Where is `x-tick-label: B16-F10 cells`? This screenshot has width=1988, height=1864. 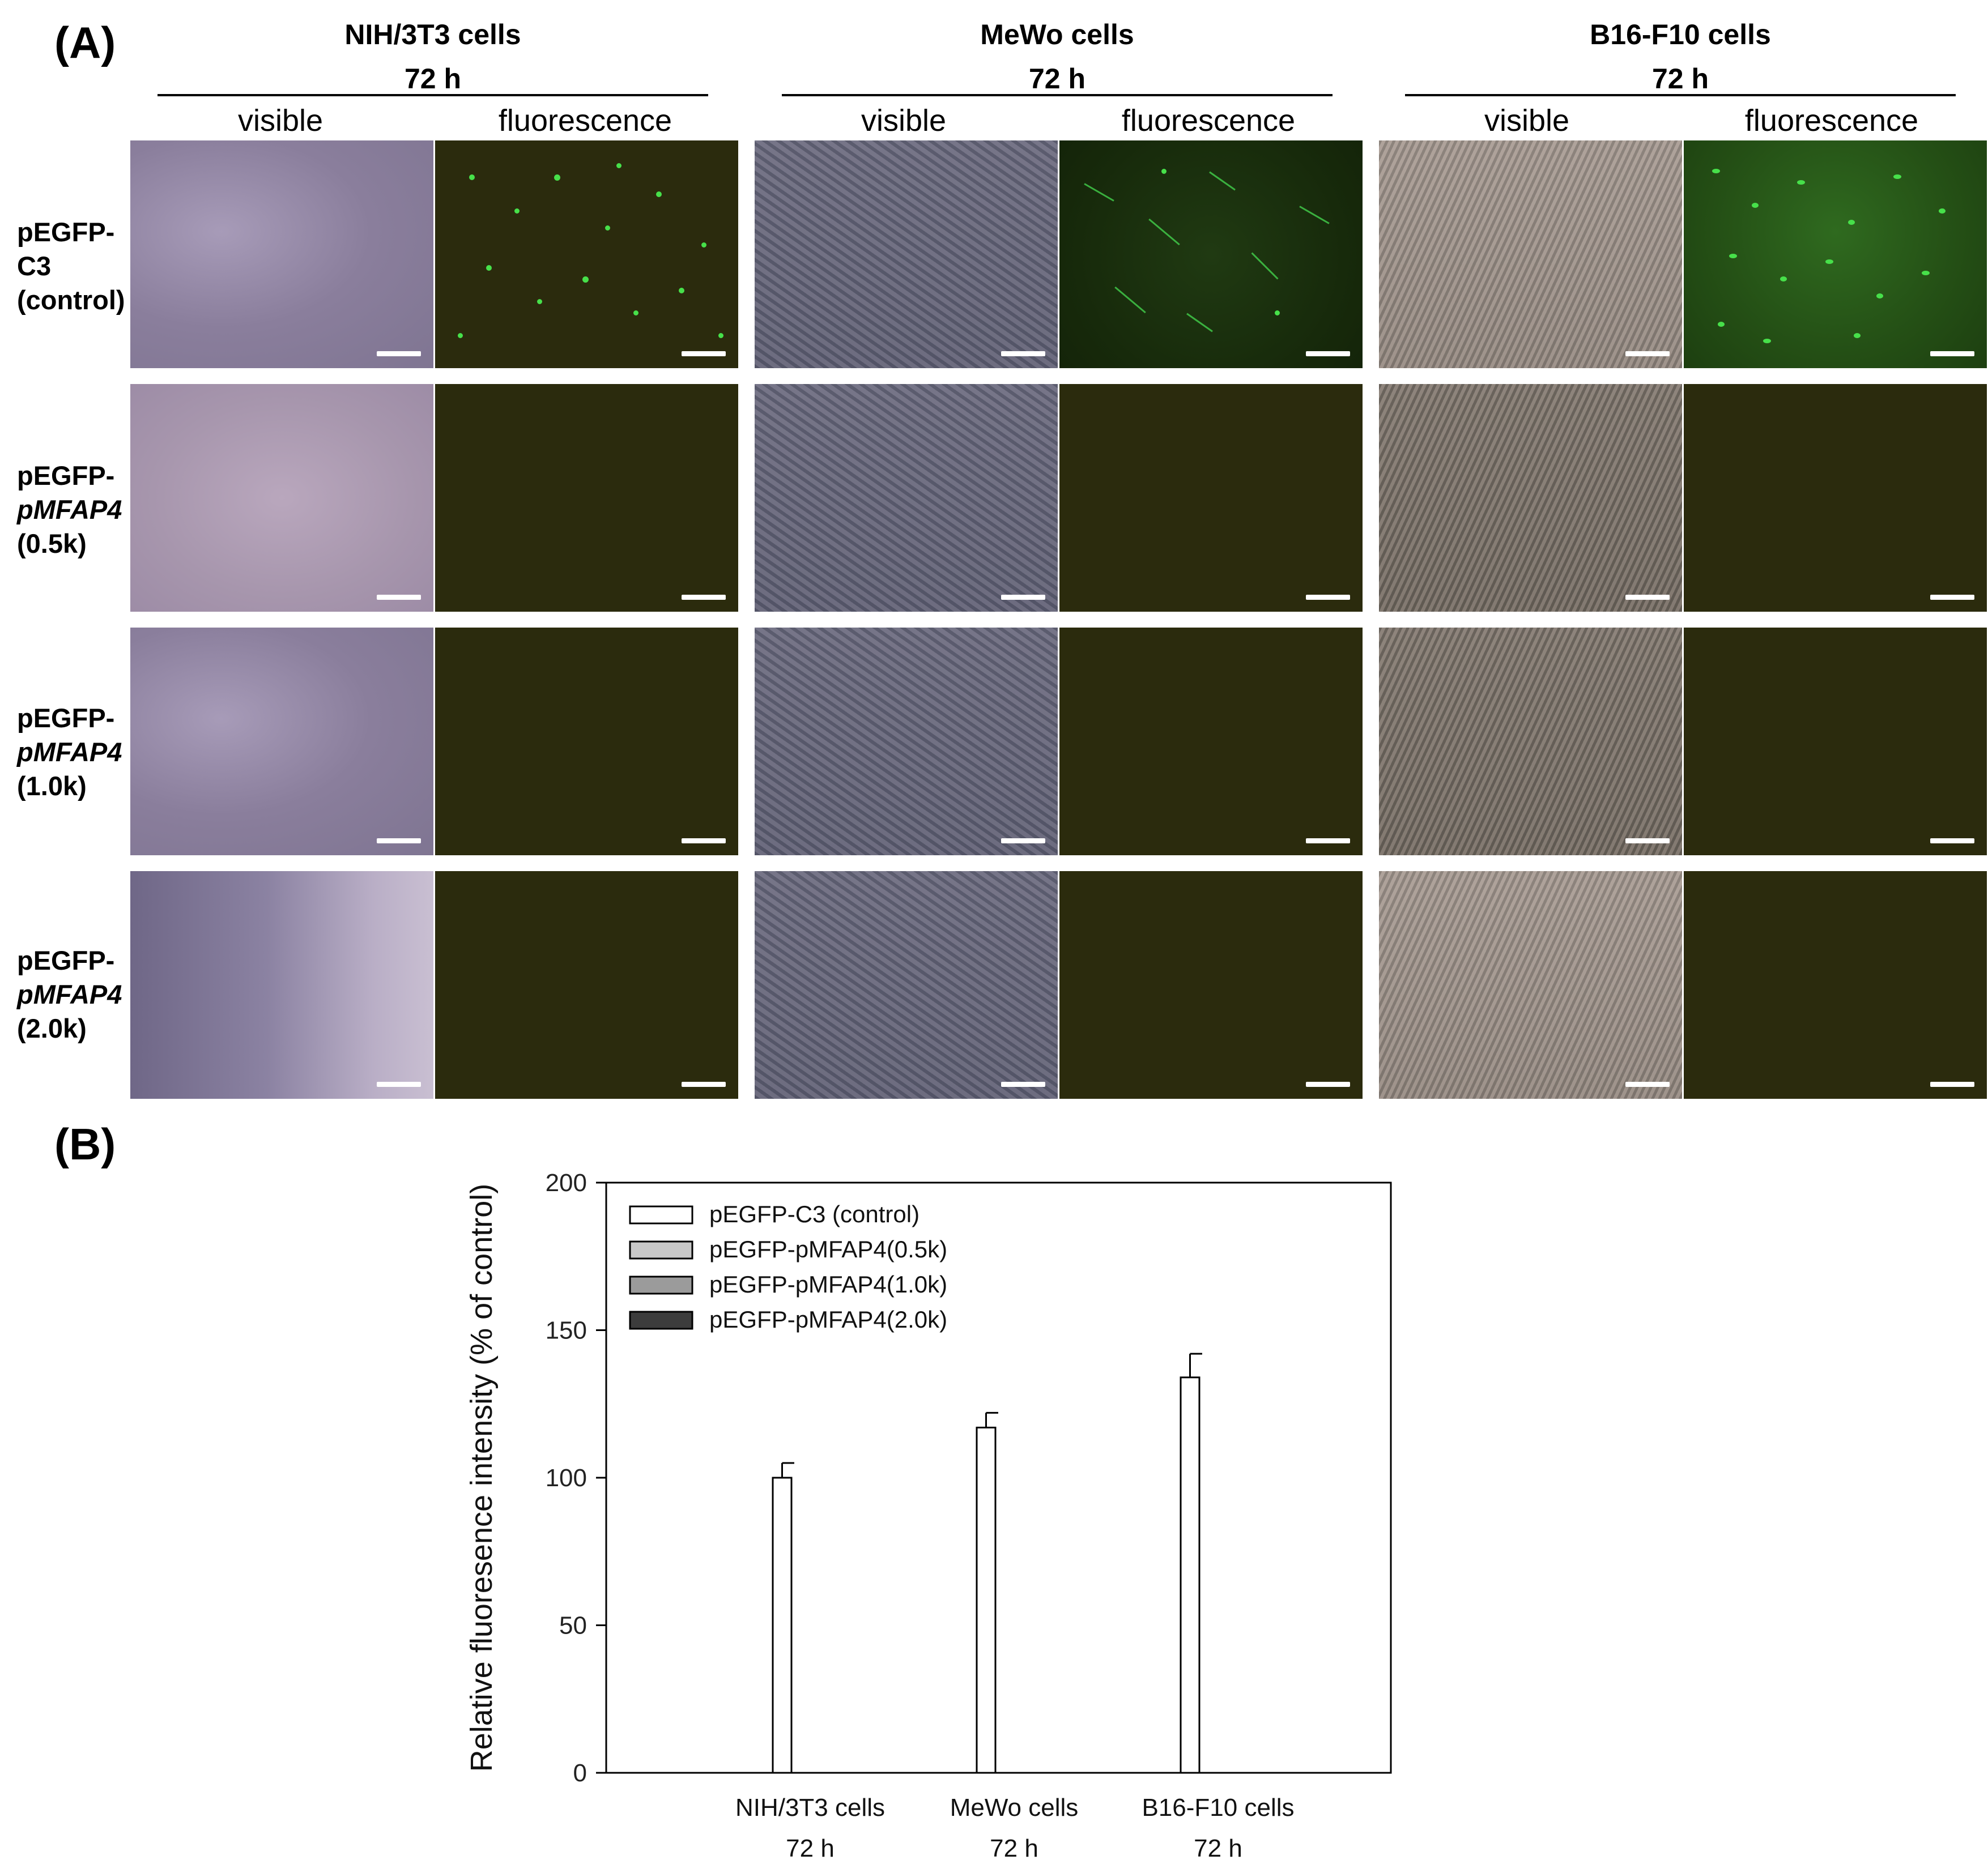 x-tick-label: B16-F10 cells is located at coordinates (1218, 1808).